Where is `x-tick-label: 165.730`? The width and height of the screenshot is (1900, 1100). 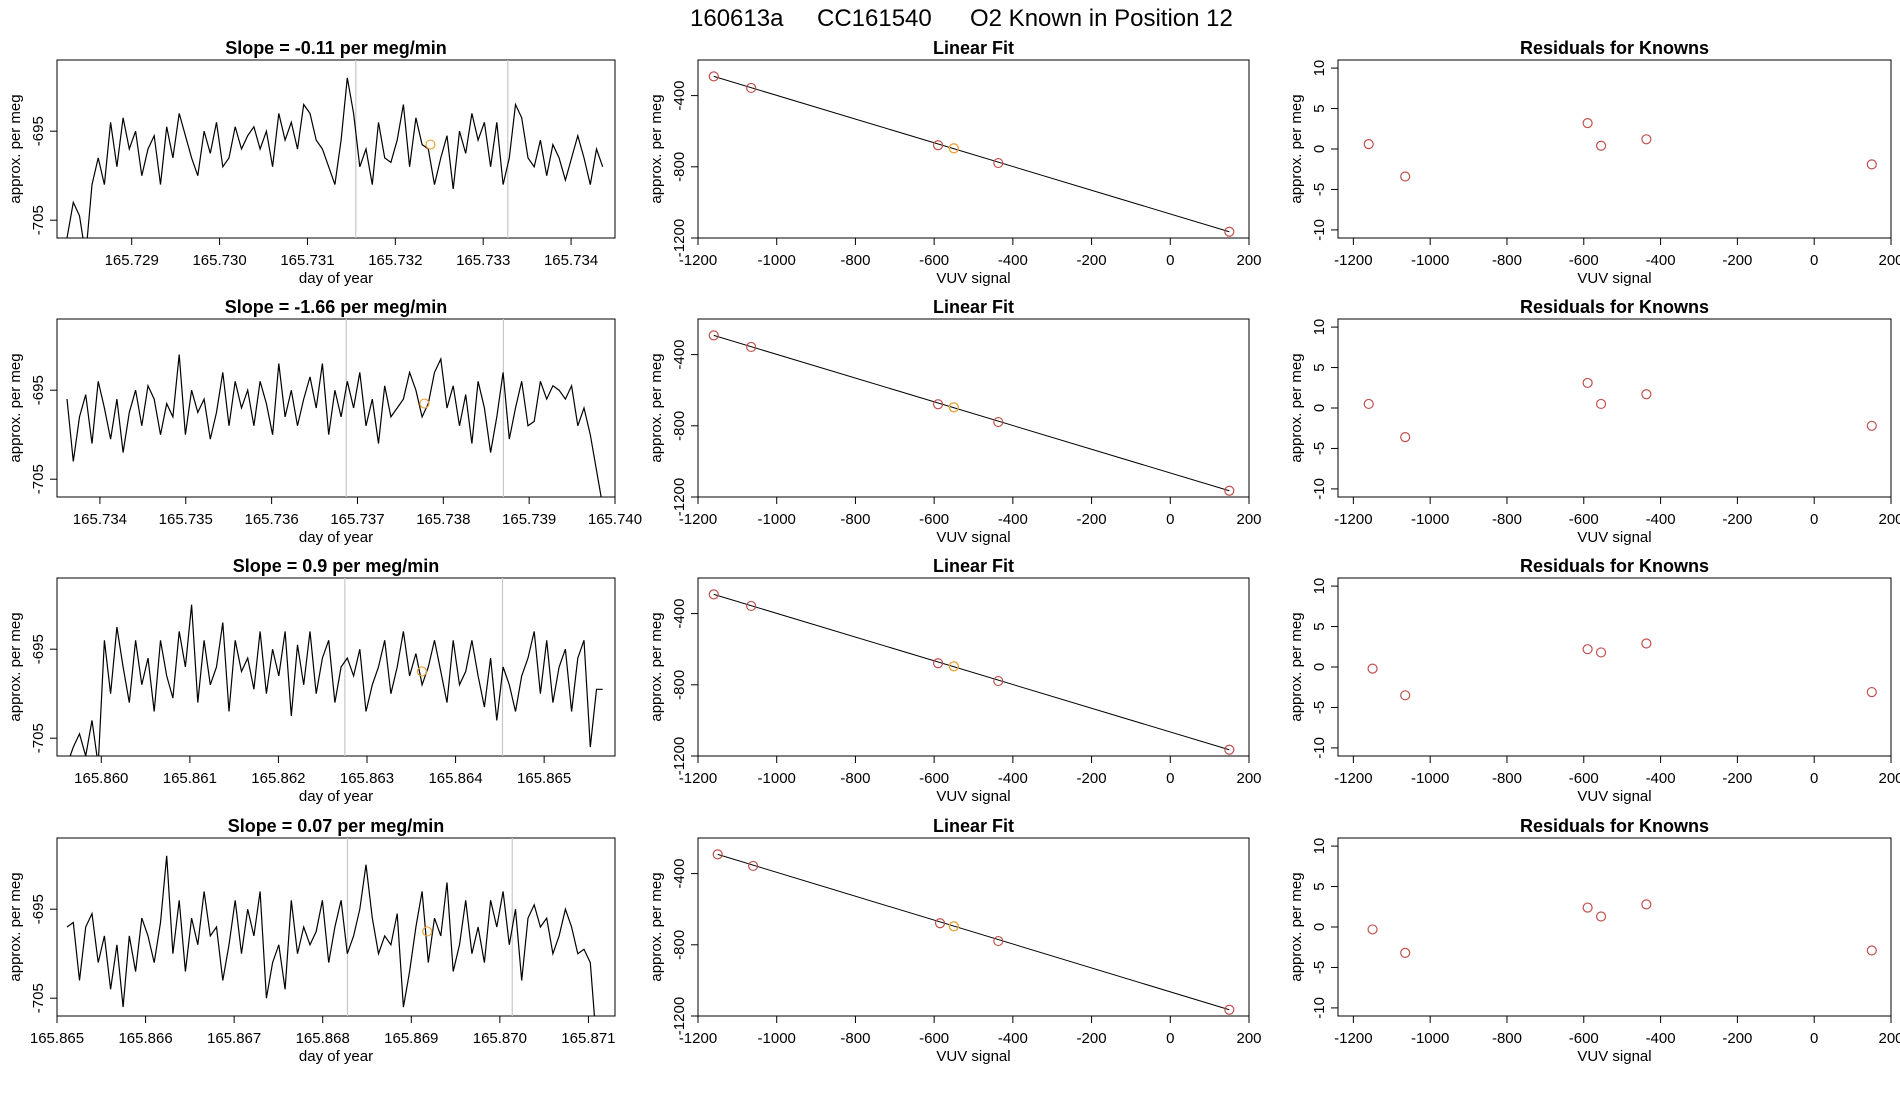
x-tick-label: 165.730 is located at coordinates (219, 260).